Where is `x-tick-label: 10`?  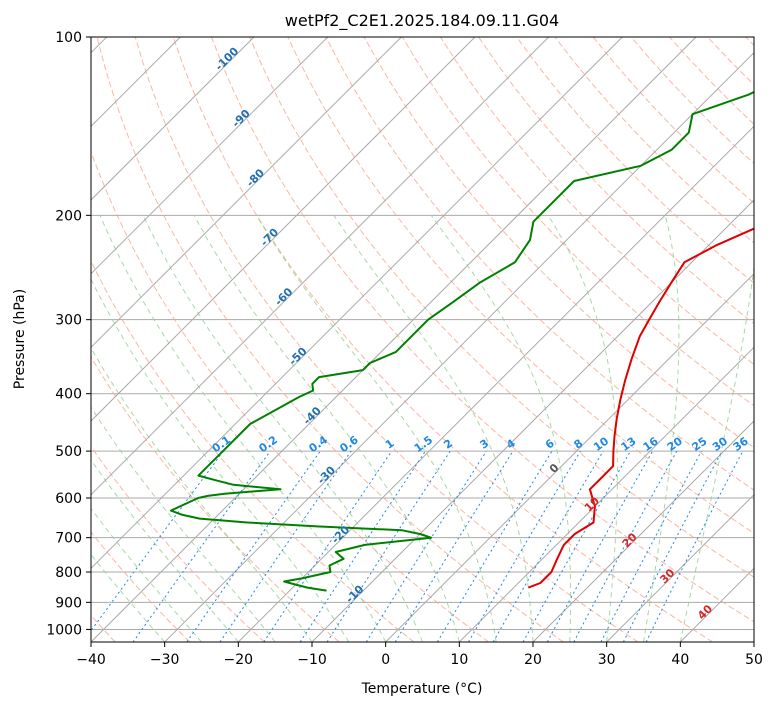 x-tick-label: 10 is located at coordinates (459, 660).